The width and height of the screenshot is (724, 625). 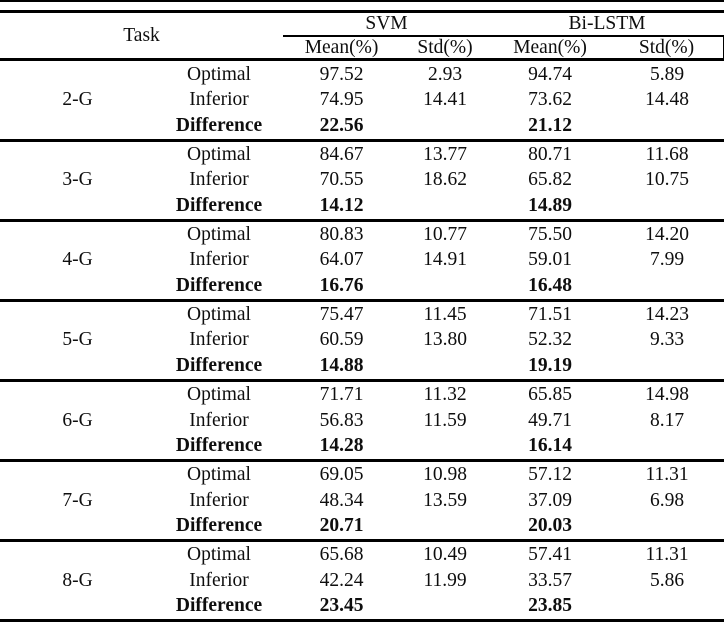 I want to click on bilstm-mean-cell: 33.57, so click(x=550, y=580).